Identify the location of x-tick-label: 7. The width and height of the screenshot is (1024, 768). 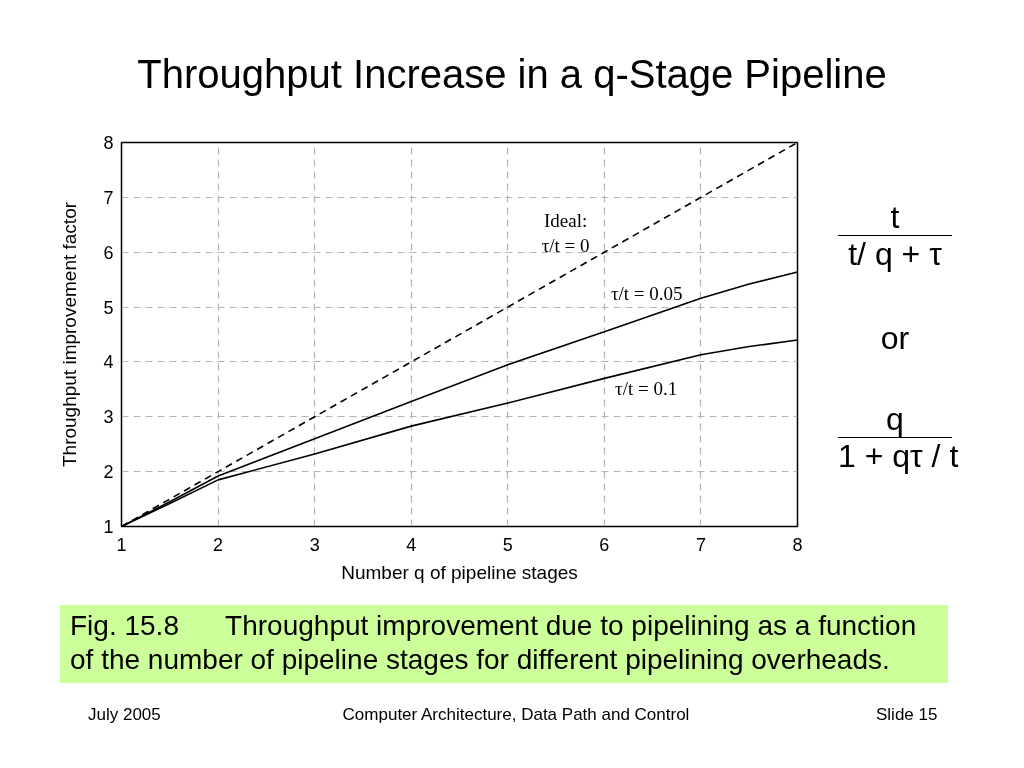
(700, 544).